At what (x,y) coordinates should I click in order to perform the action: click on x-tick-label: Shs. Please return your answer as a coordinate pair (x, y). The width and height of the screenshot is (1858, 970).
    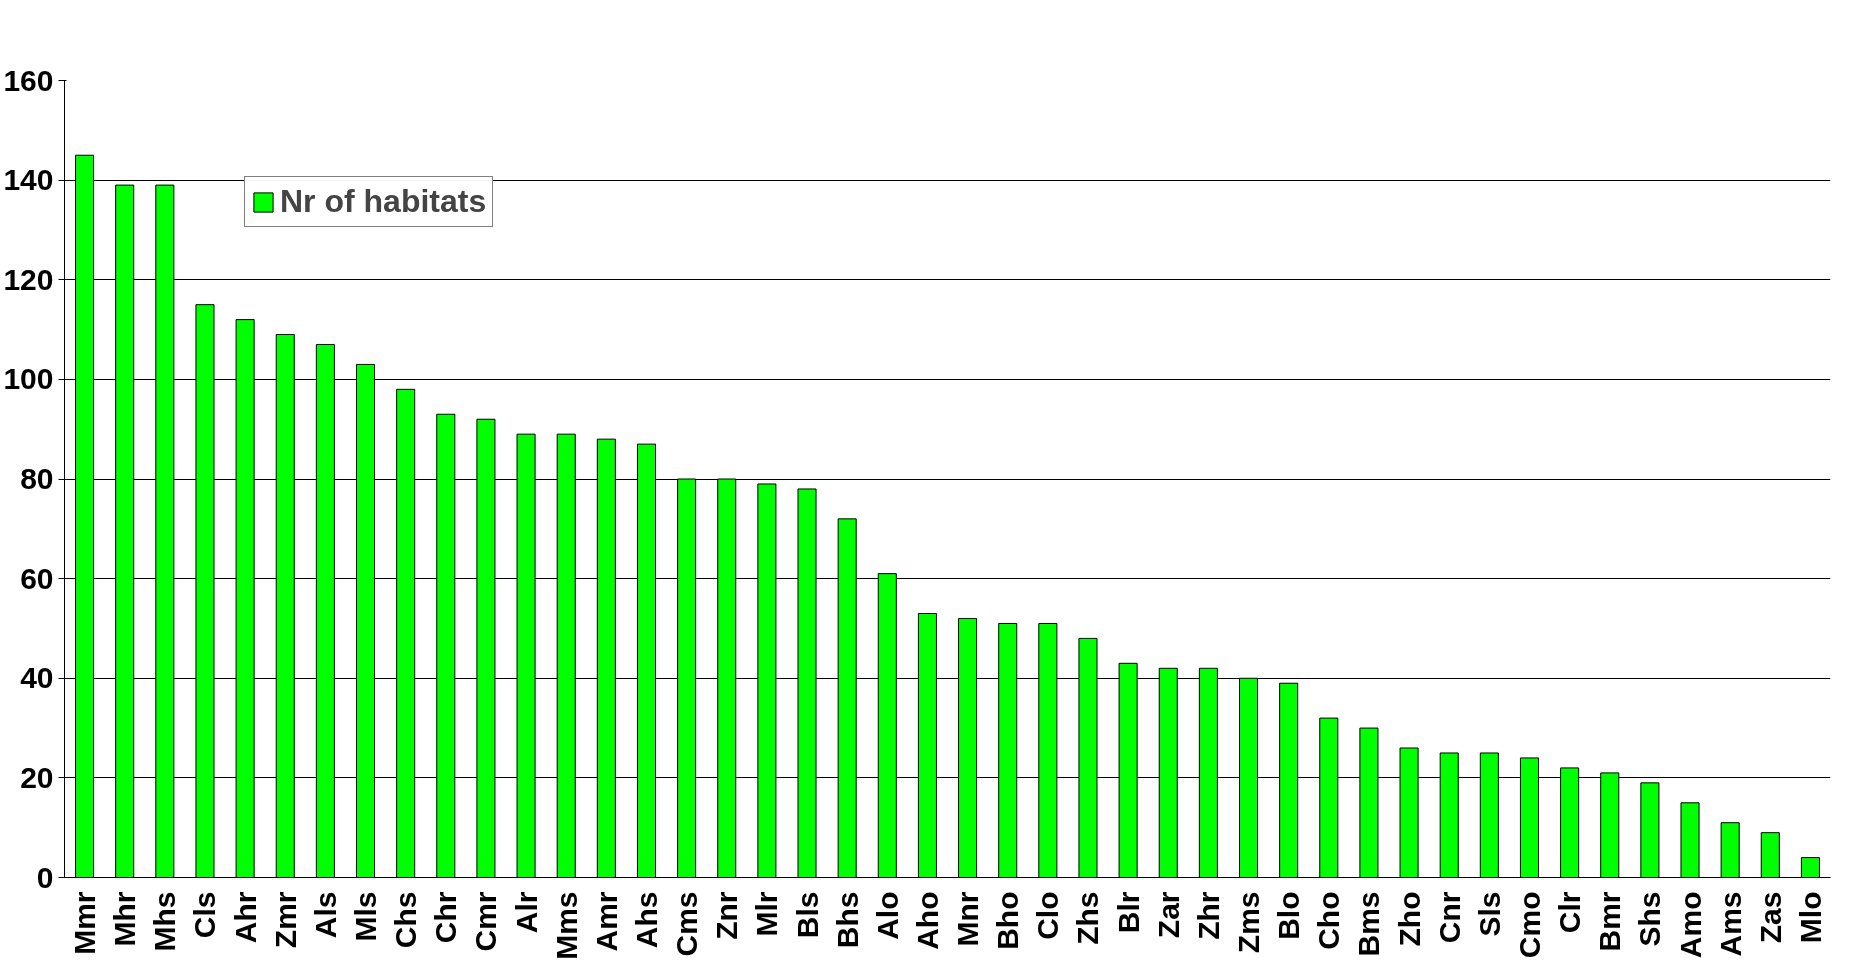
    Looking at the image, I should click on (1650, 919).